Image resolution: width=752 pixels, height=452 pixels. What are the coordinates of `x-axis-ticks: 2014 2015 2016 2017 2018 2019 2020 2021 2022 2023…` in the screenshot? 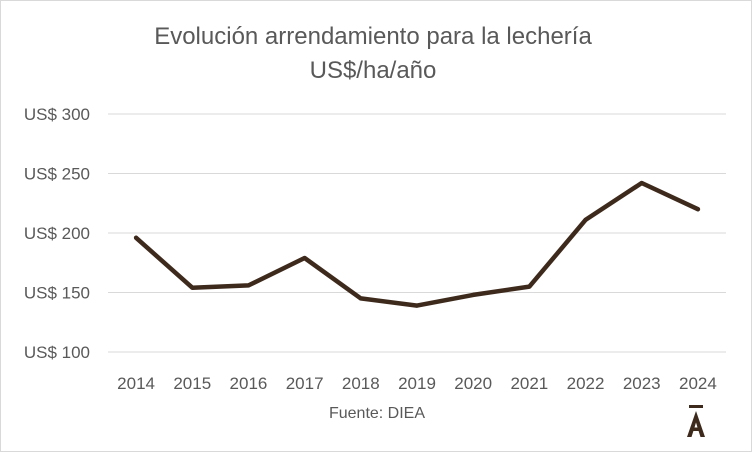 It's located at (417, 383).